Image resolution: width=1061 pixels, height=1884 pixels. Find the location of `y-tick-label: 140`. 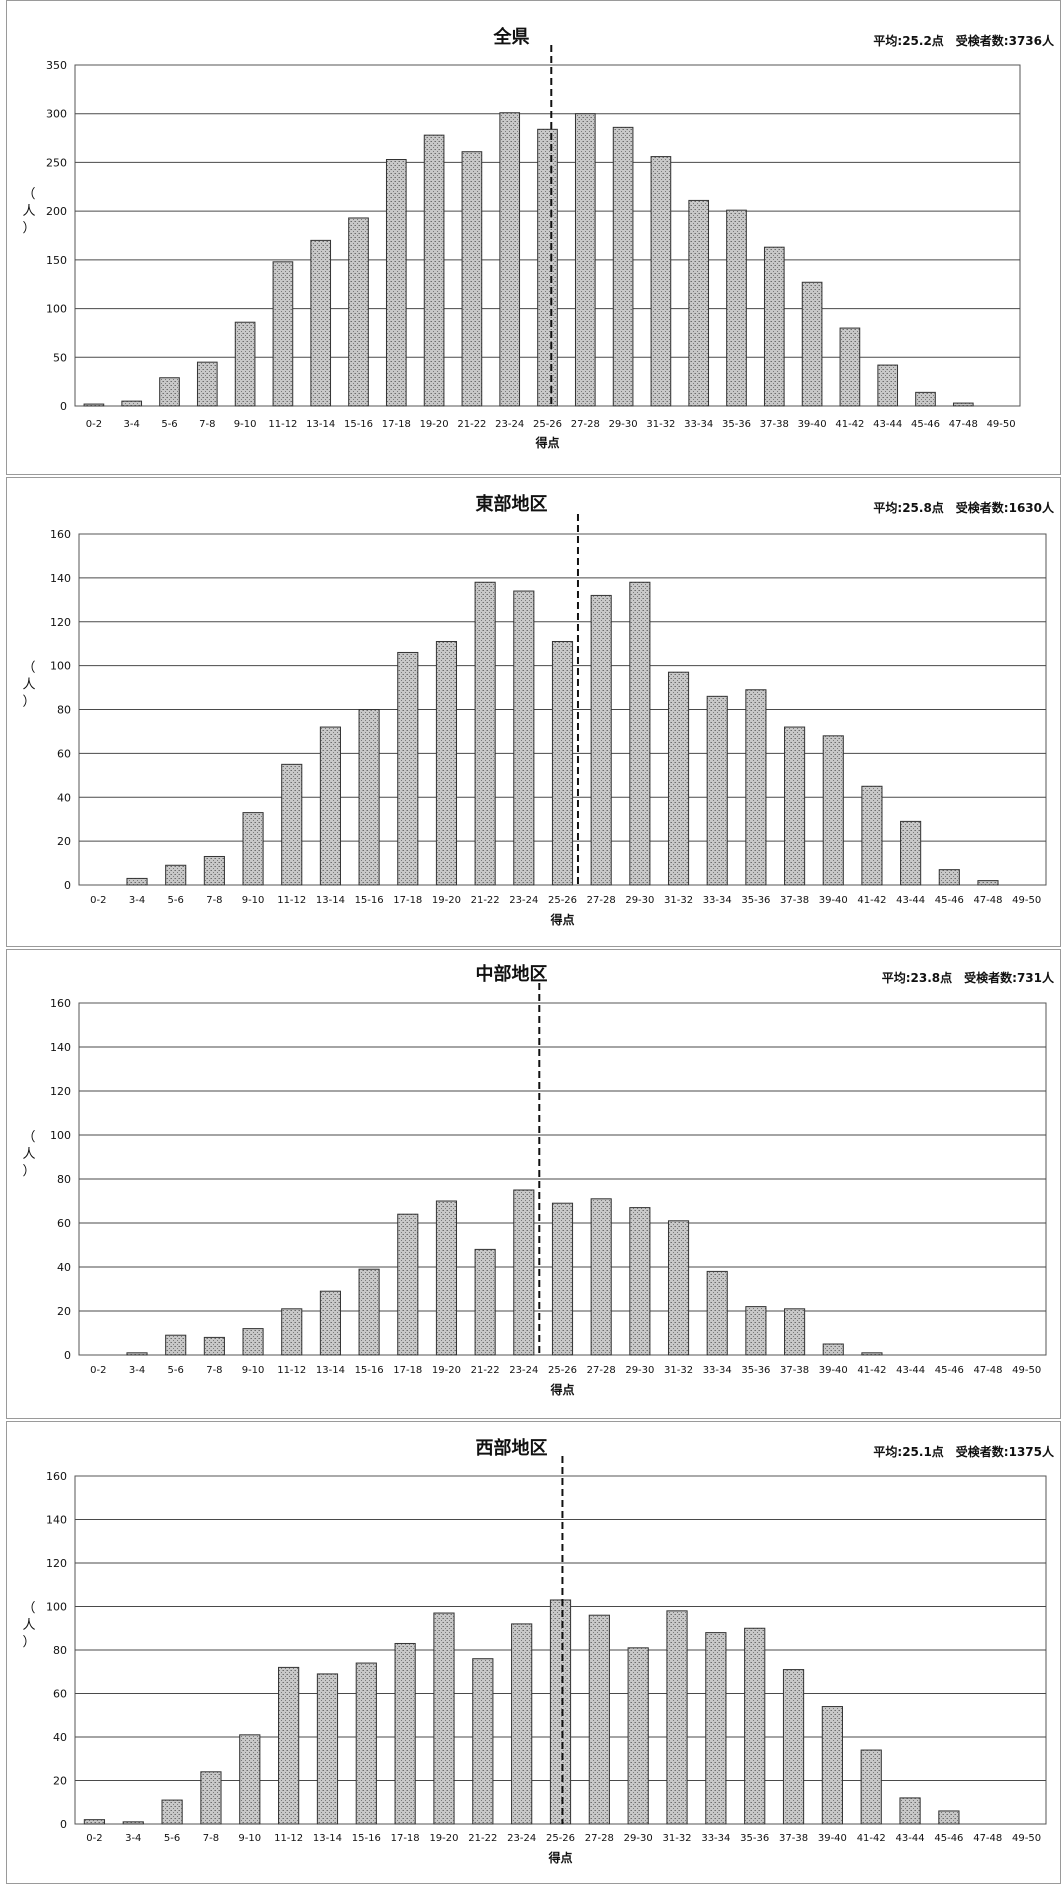

y-tick-label: 140 is located at coordinates (56, 1520).